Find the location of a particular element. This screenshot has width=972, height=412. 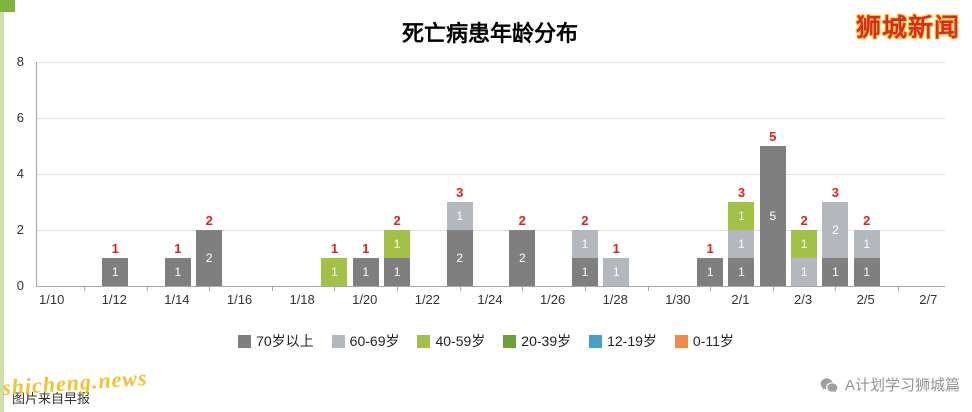

legend: 70岁以上 60-69岁 40-59岁 20-39岁 12-19岁 0-11岁 is located at coordinates (486, 341).